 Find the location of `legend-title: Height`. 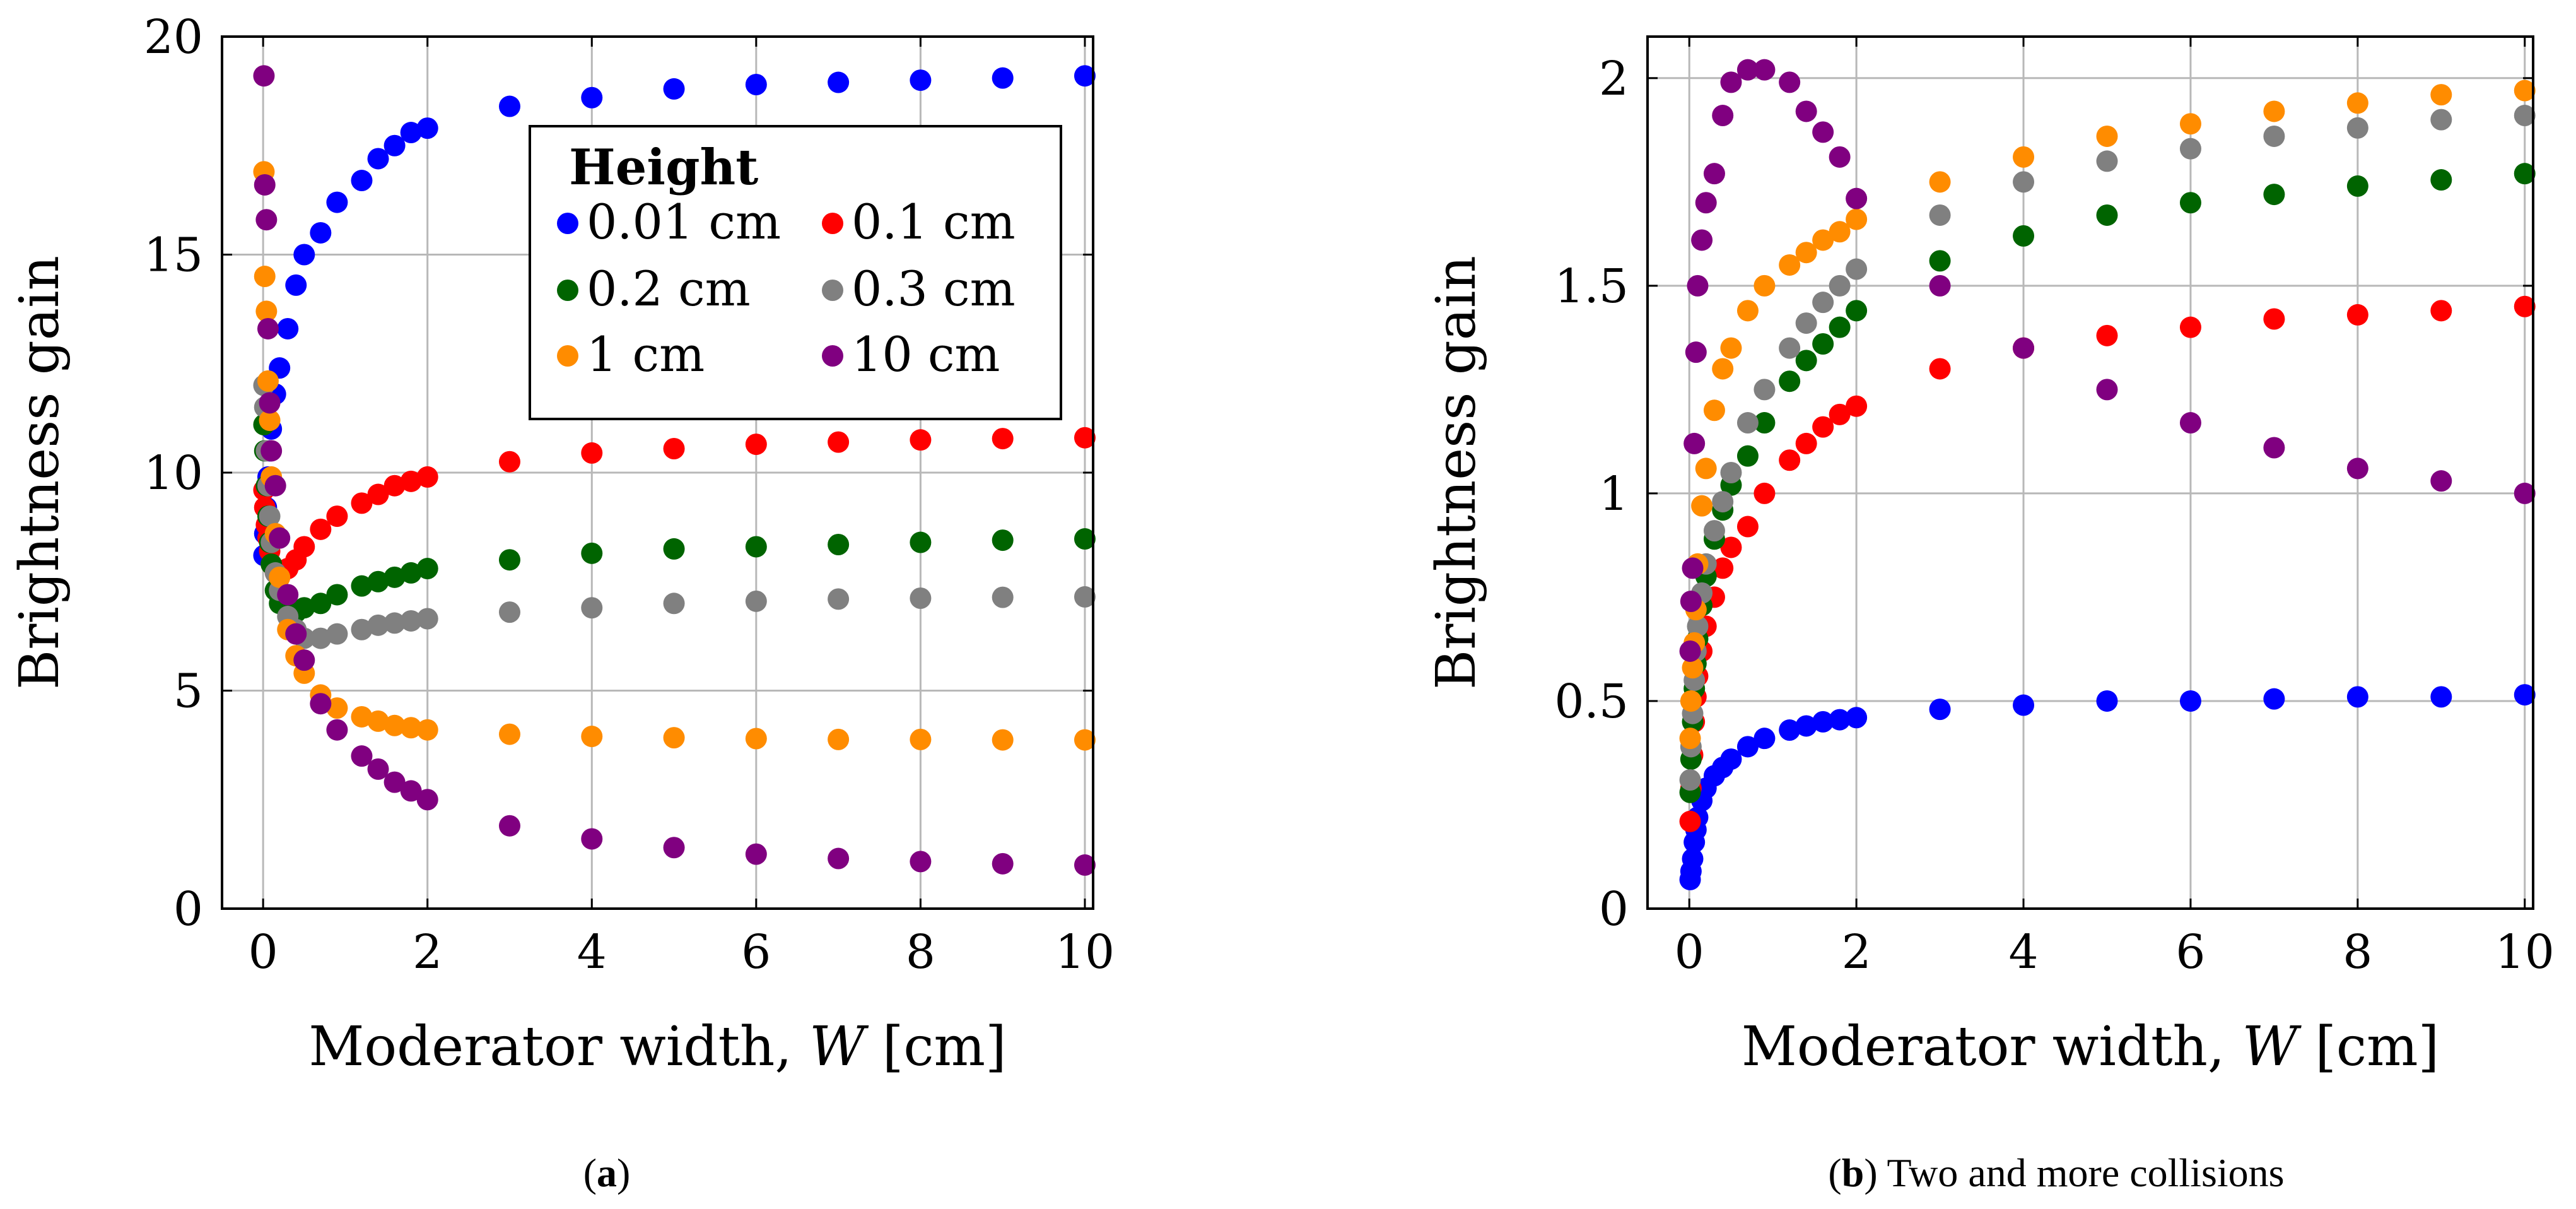

legend-title: Height is located at coordinates (663, 167).